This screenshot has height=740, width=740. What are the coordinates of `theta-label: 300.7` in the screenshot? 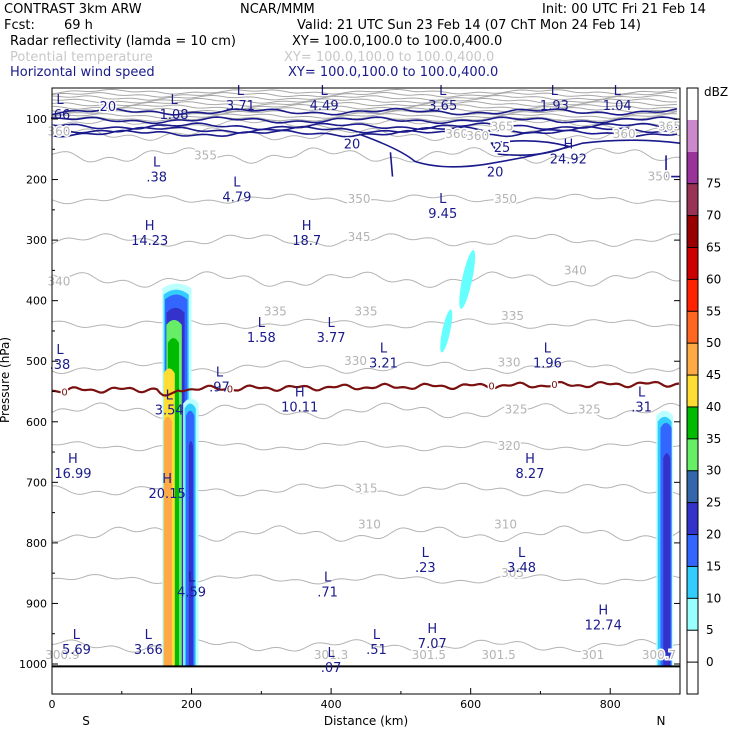 It's located at (659, 655).